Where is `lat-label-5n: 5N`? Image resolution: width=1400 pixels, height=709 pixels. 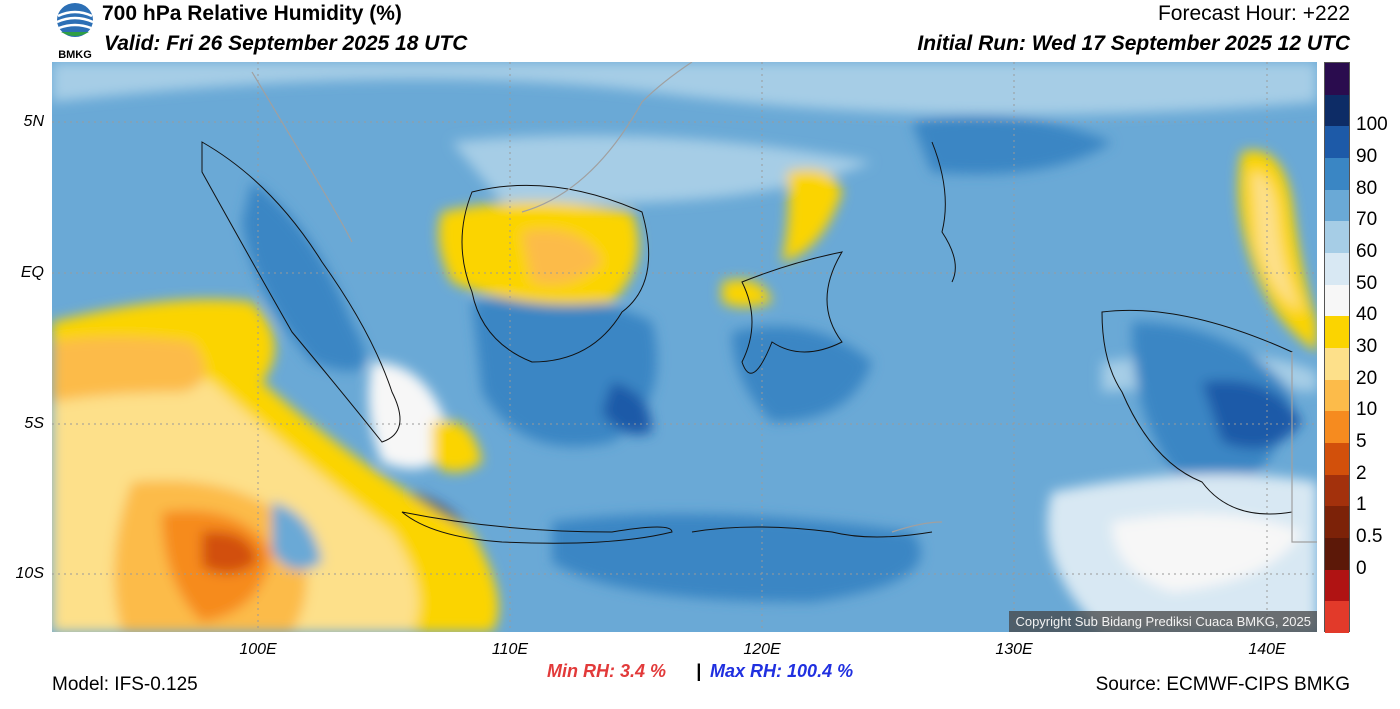
lat-label-5n: 5N is located at coordinates (33, 121).